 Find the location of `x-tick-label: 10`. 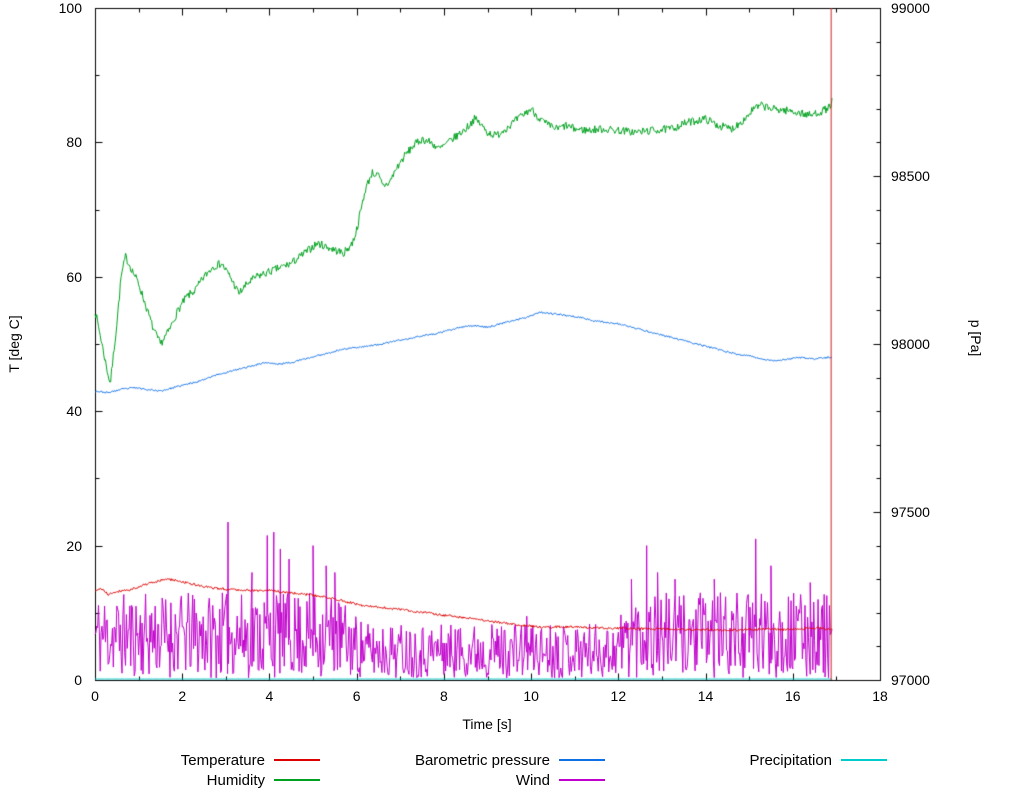

x-tick-label: 10 is located at coordinates (531, 696).